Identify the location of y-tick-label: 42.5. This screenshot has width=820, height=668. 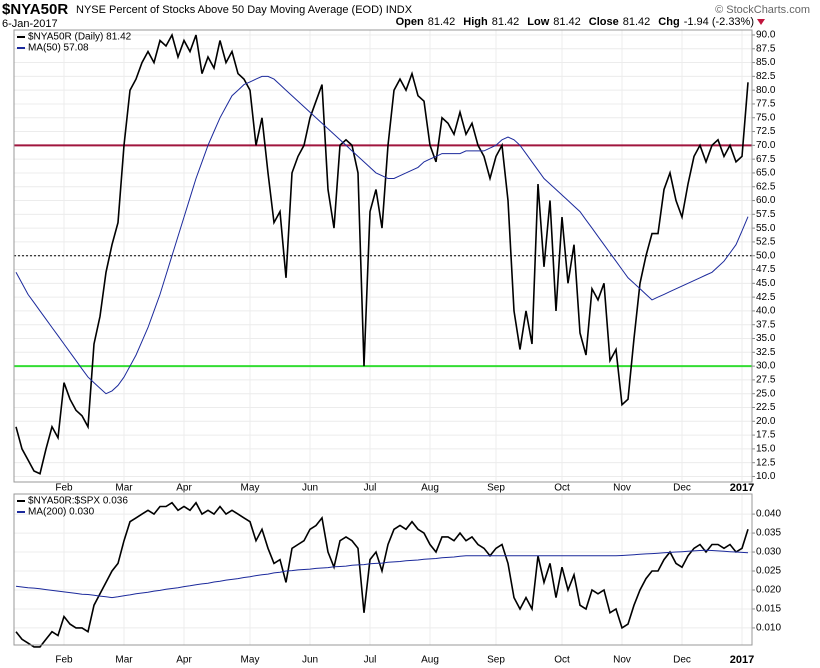
(766, 297).